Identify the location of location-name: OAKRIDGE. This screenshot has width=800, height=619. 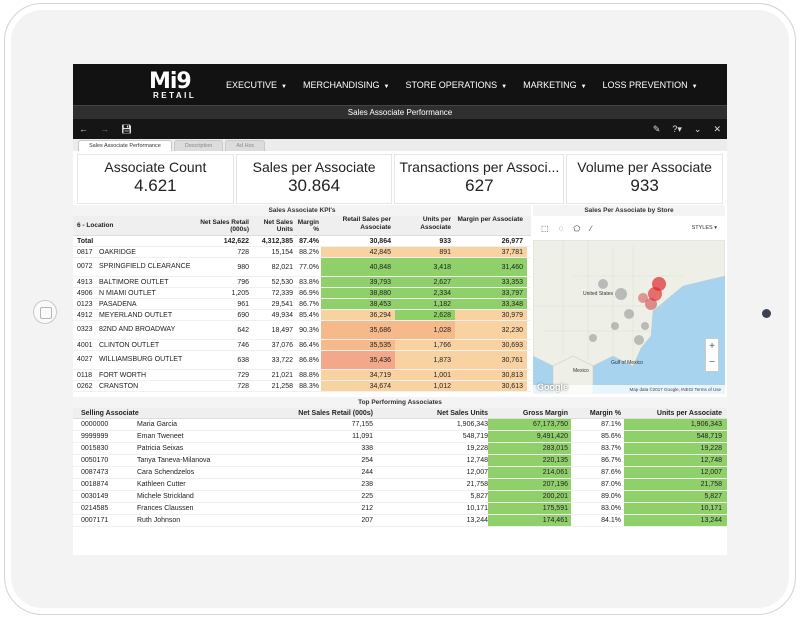
(117, 252).